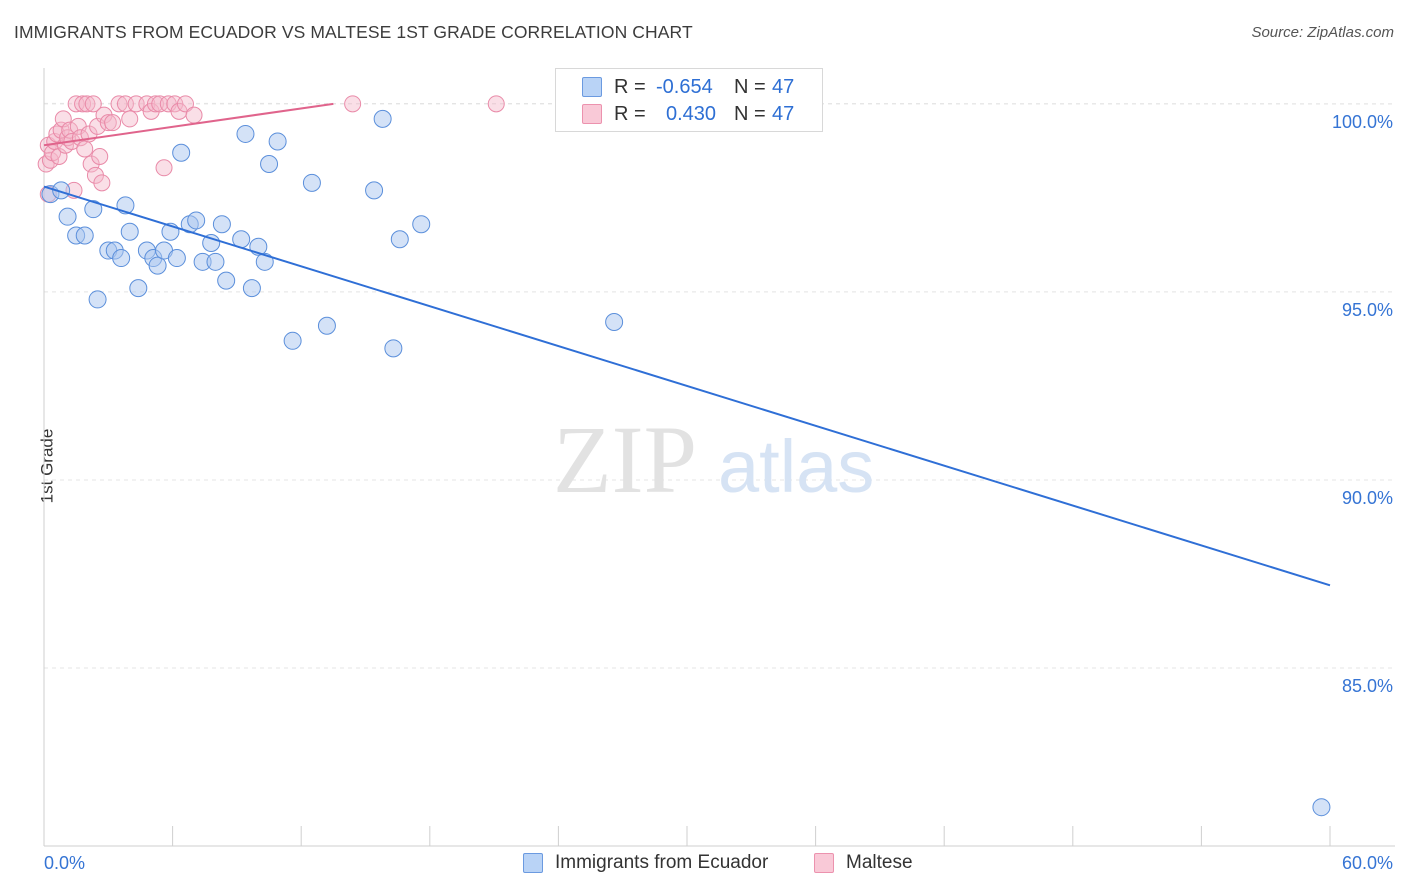  I want to click on watermark-zip: ZIP, so click(625, 459).